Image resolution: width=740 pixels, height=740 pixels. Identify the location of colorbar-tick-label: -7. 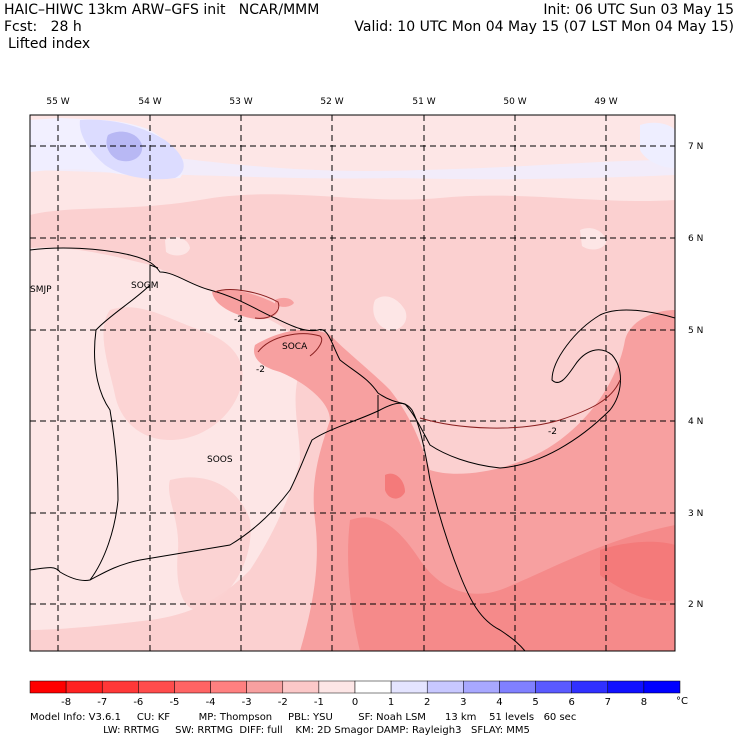
(102, 702).